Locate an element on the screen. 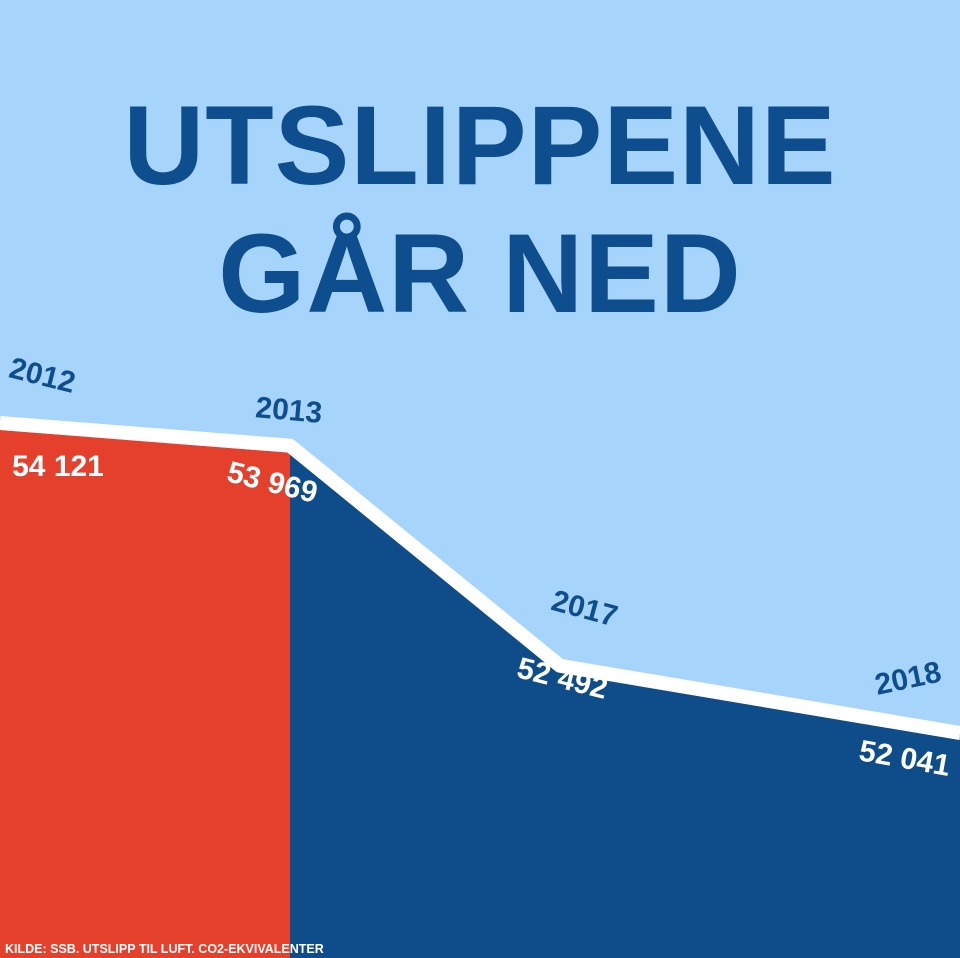  value-label: 54 121 is located at coordinates (58, 466).